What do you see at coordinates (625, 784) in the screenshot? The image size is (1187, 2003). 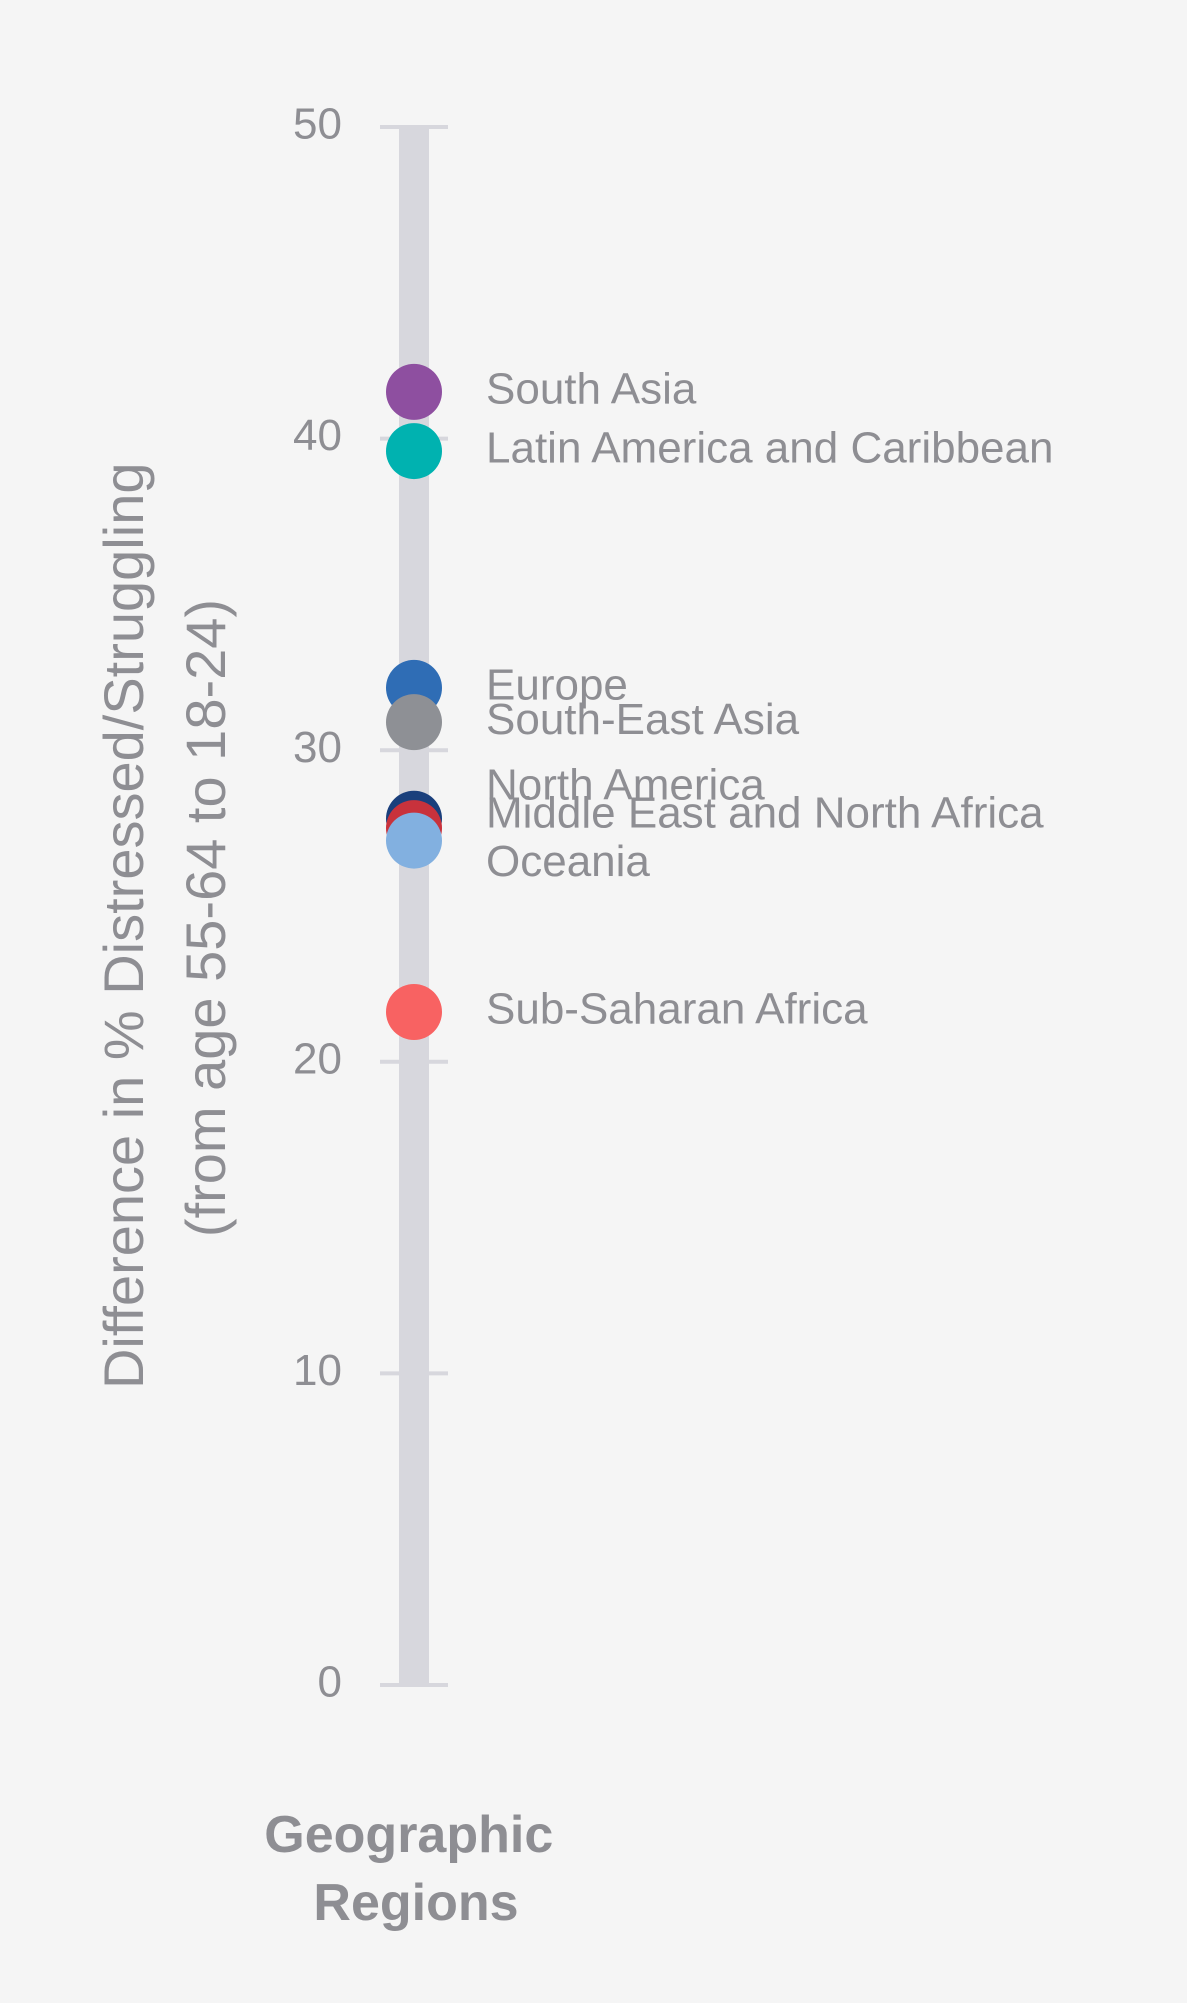 I see `point-label: North America` at bounding box center [625, 784].